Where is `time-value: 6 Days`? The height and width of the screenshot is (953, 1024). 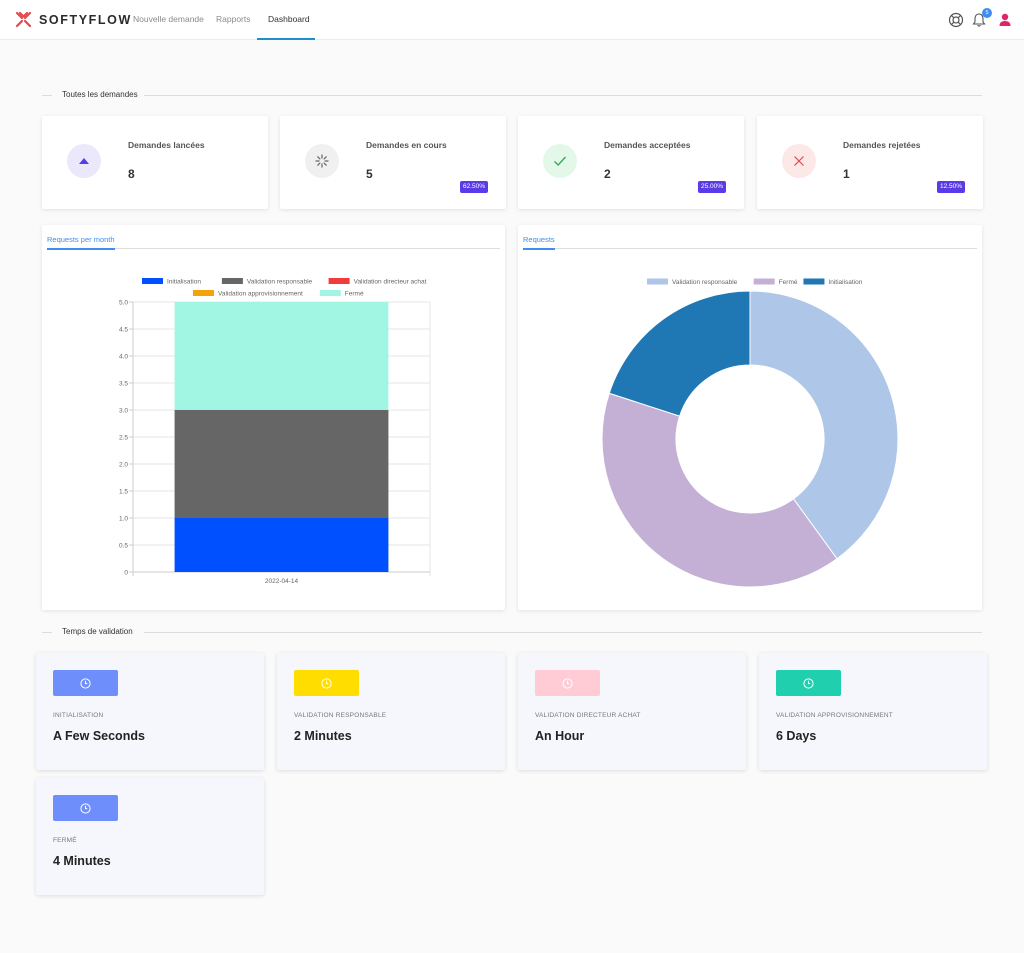 time-value: 6 Days is located at coordinates (796, 736).